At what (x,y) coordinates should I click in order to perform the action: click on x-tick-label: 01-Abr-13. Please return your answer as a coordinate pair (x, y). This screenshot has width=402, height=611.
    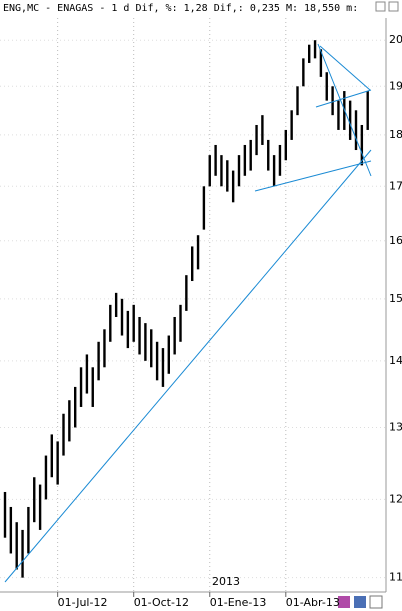
    Looking at the image, I should click on (313, 602).